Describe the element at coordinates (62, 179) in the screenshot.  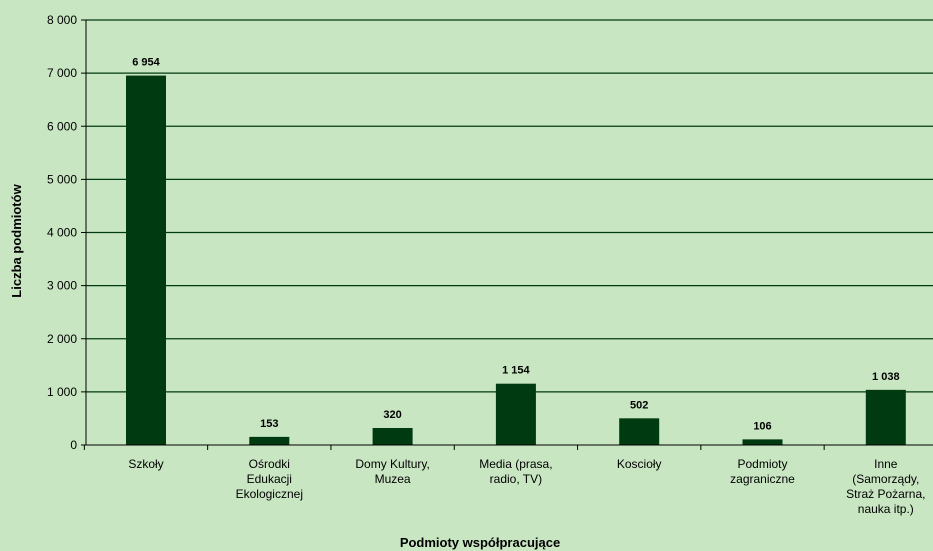
I see `y-tick-label: 5 000` at that location.